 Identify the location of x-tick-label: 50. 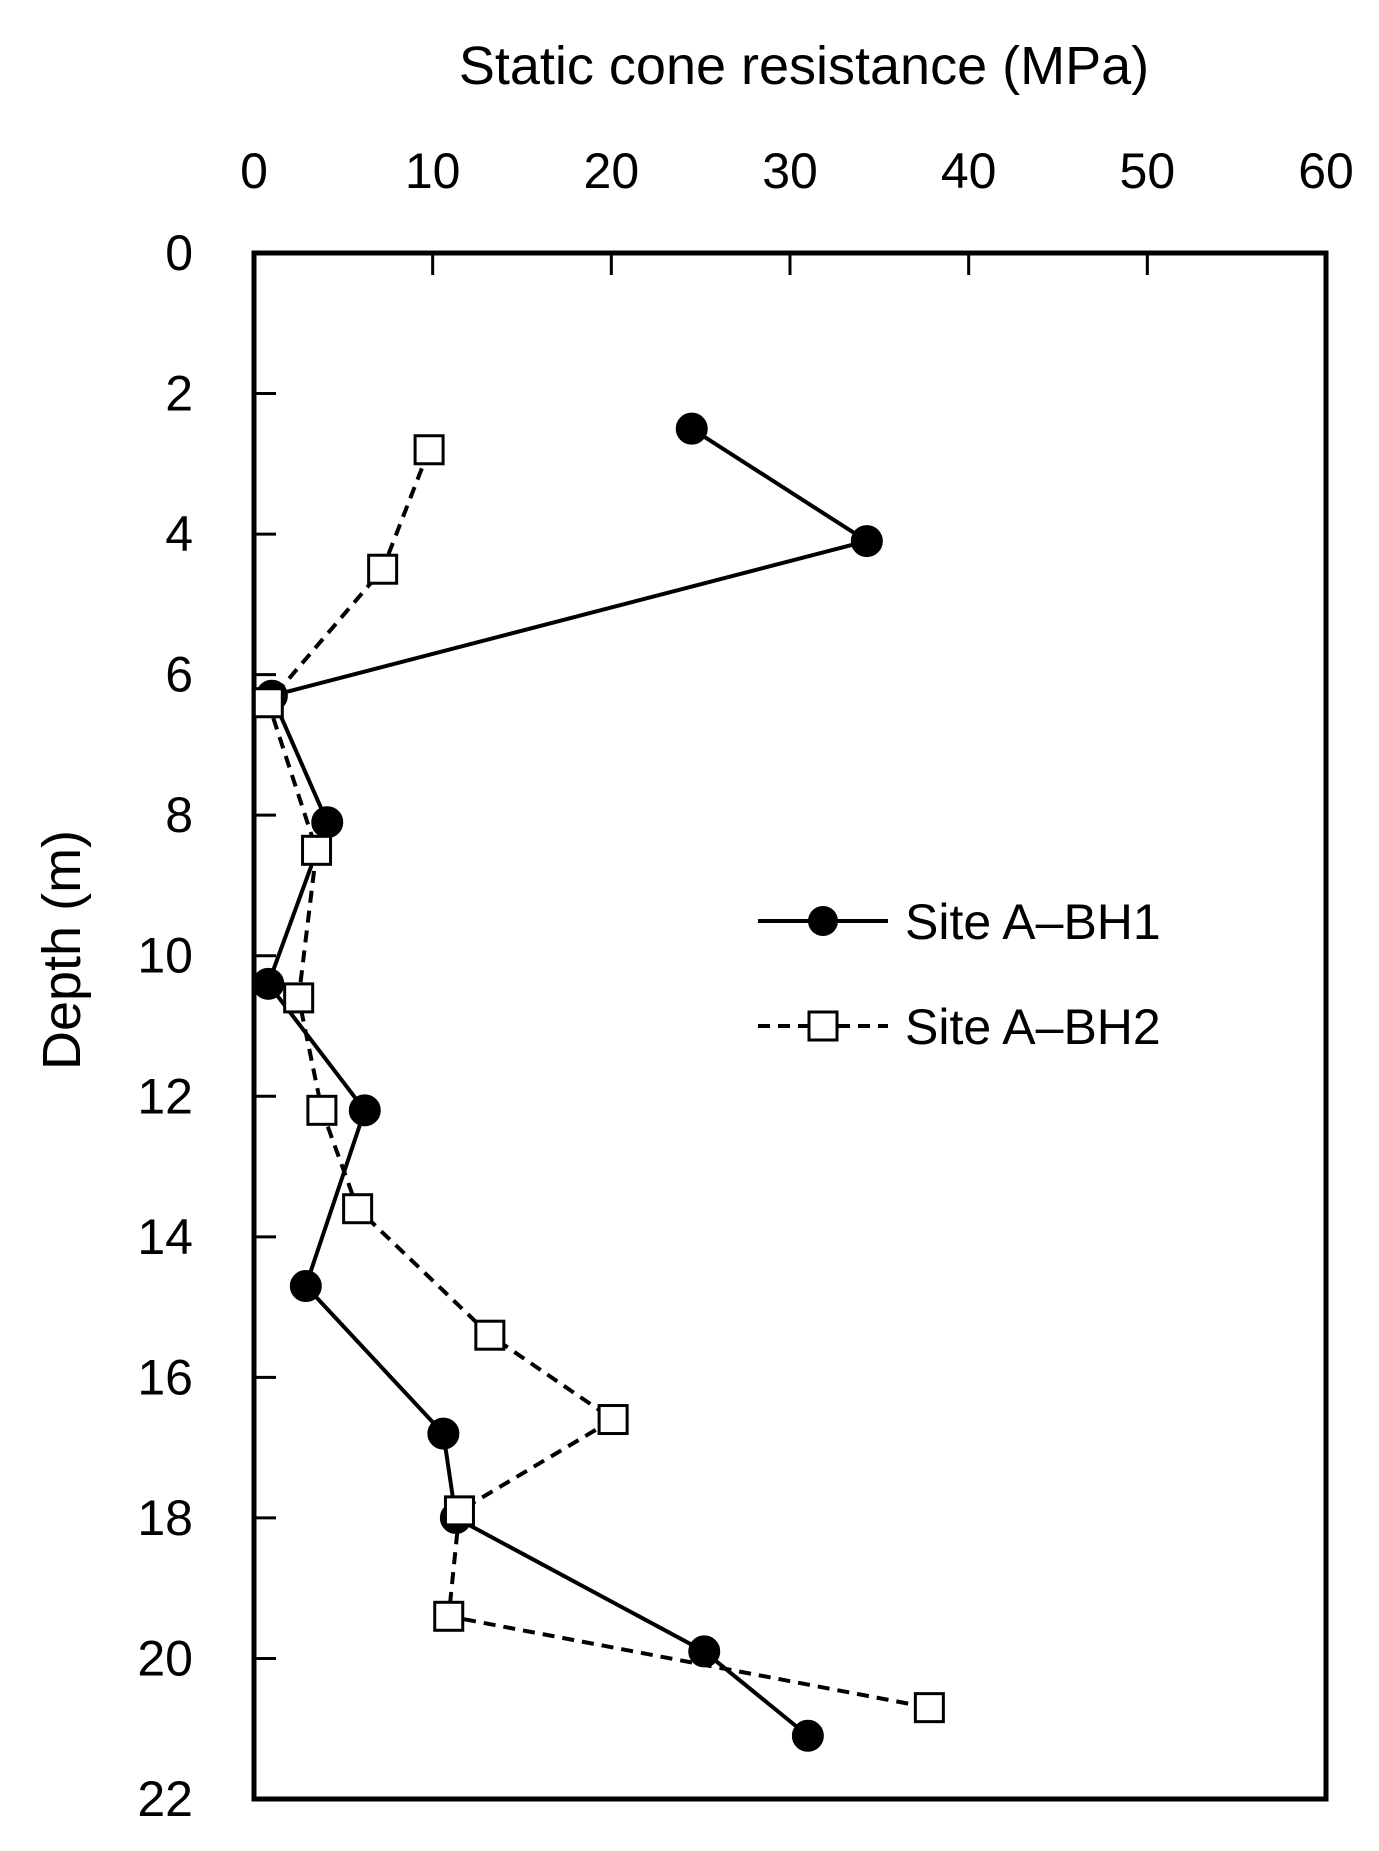
(1148, 171).